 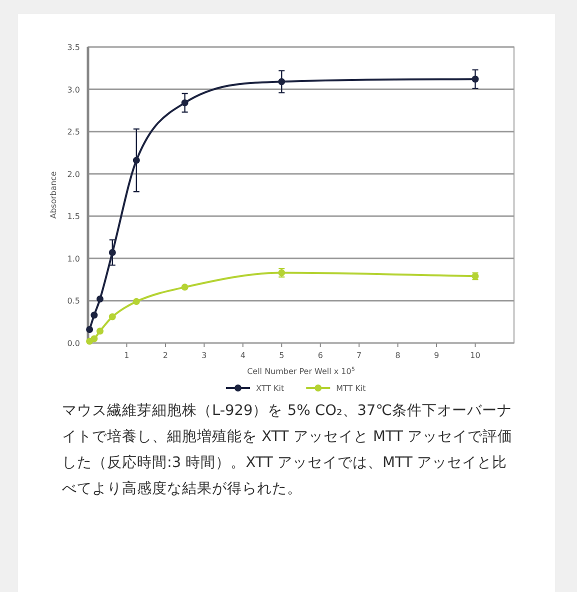 I want to click on y-tick-label: 0.5, so click(x=73, y=301).